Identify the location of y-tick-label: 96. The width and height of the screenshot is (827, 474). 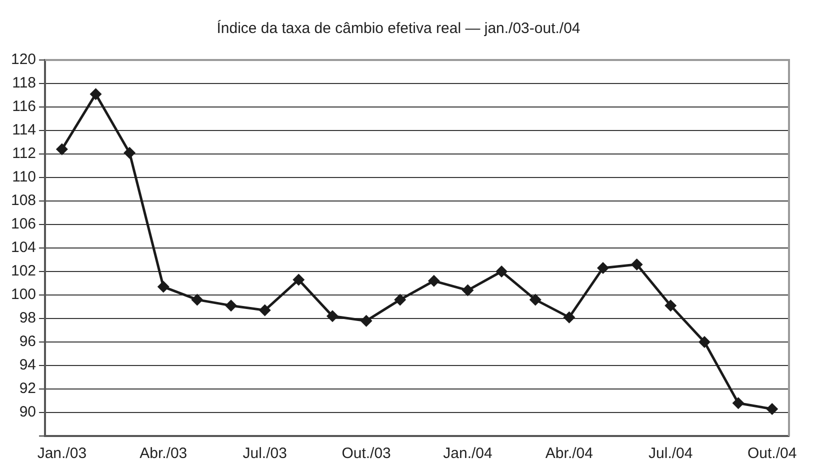
(27, 341).